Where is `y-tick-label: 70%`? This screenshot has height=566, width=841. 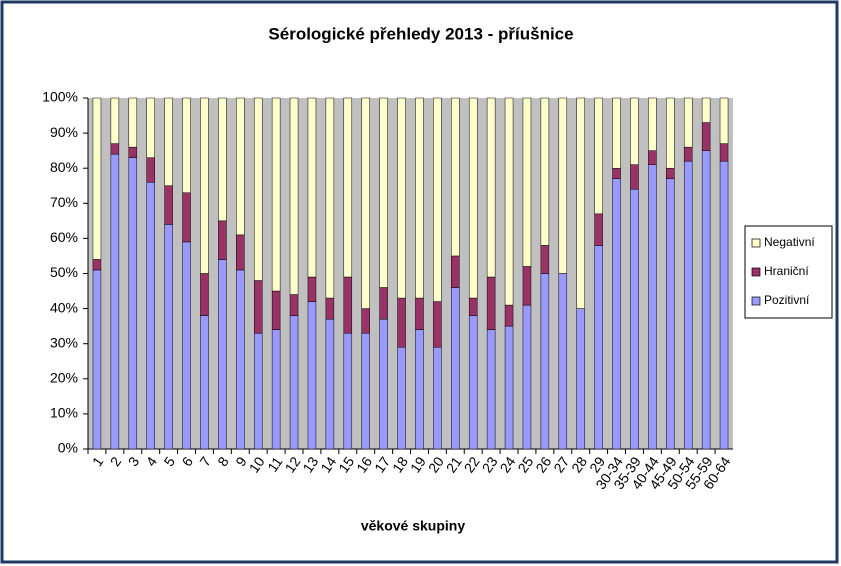 y-tick-label: 70% is located at coordinates (64, 202).